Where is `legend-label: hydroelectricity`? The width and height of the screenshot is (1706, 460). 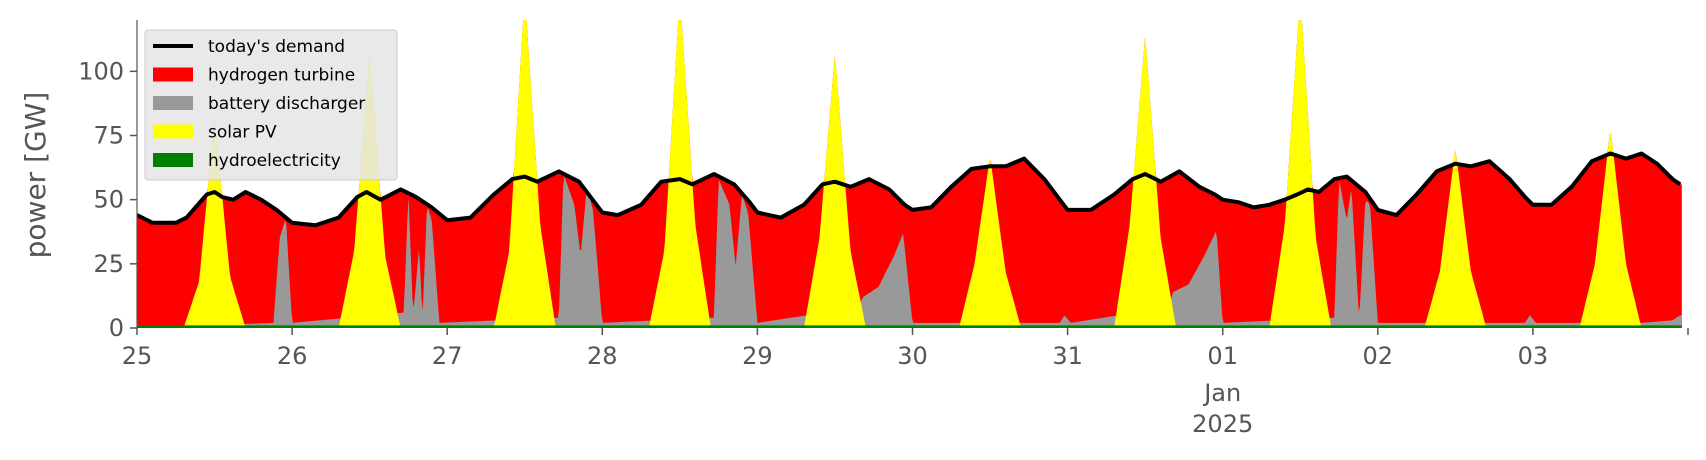
legend-label: hydroelectricity is located at coordinates (274, 161).